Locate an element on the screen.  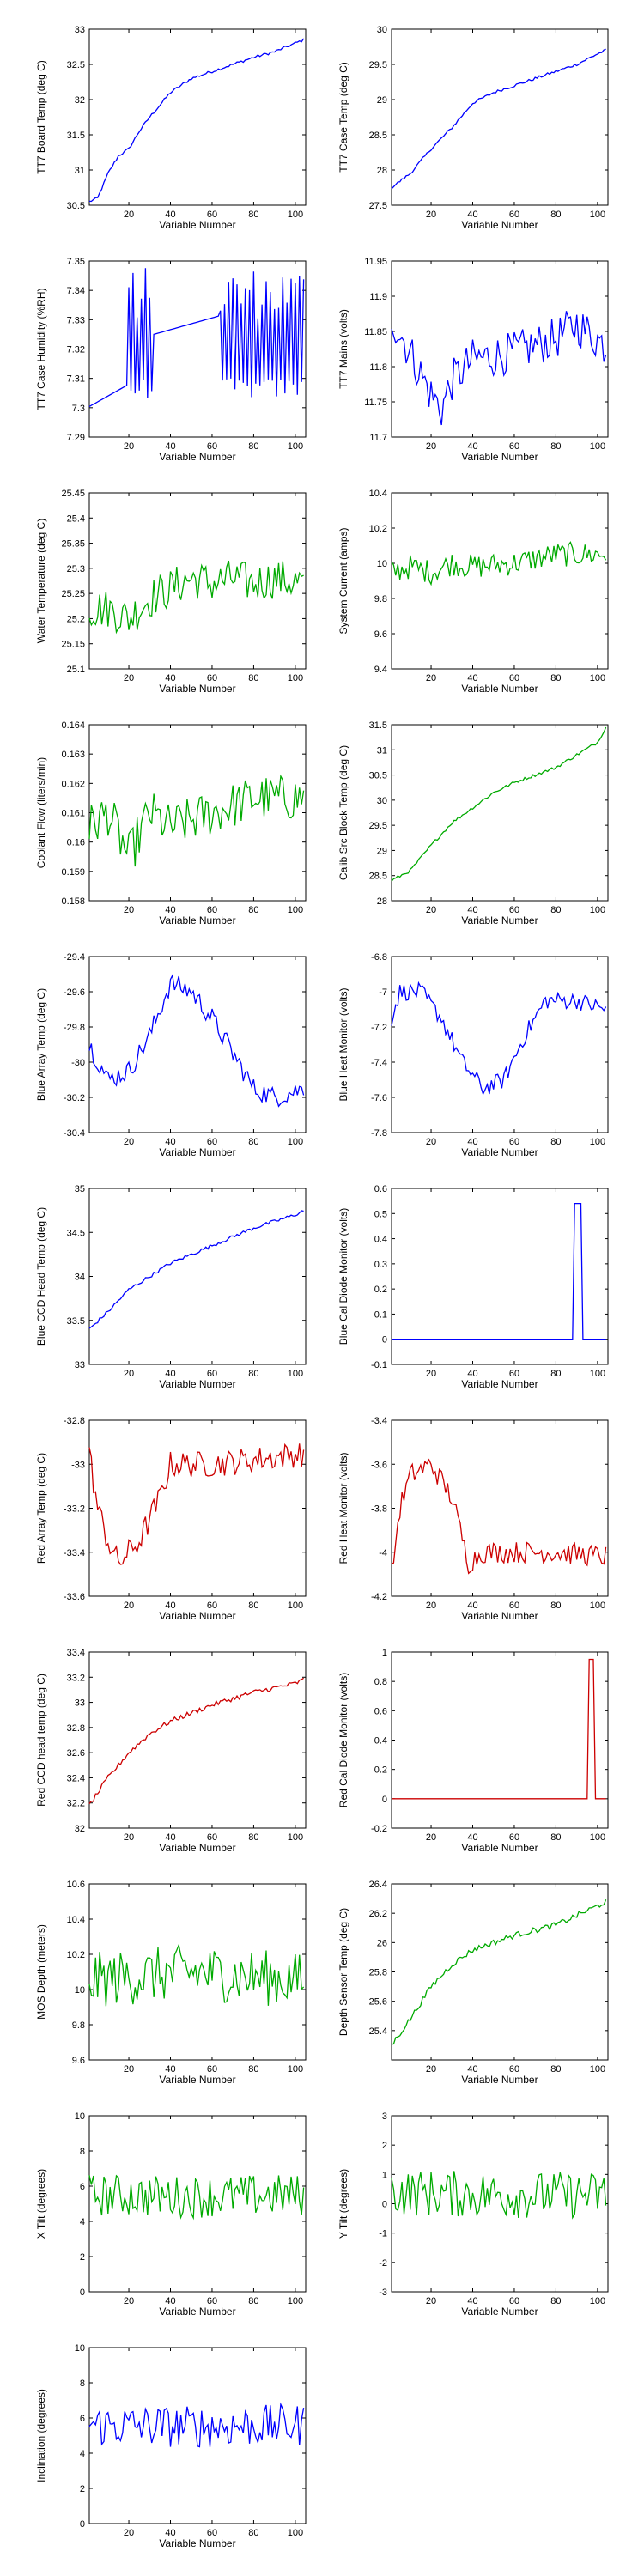
chart-13-series-line is located at coordinates (197, 1504).